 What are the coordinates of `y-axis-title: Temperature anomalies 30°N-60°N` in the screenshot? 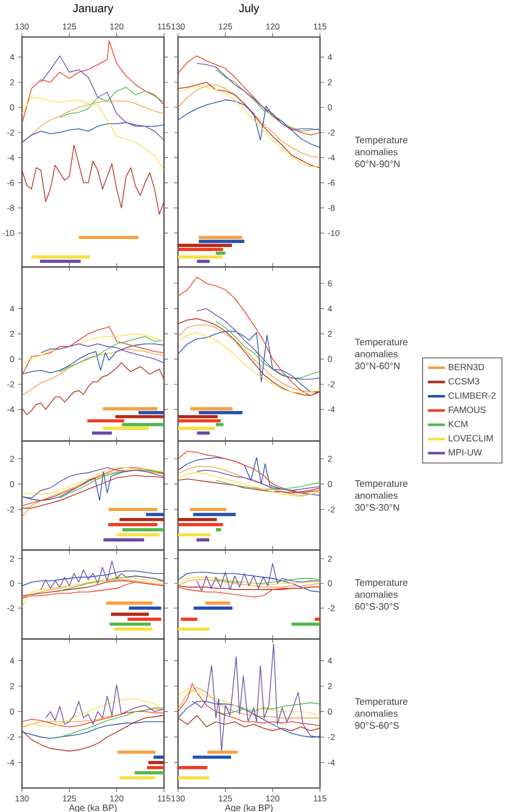 It's located at (381, 354).